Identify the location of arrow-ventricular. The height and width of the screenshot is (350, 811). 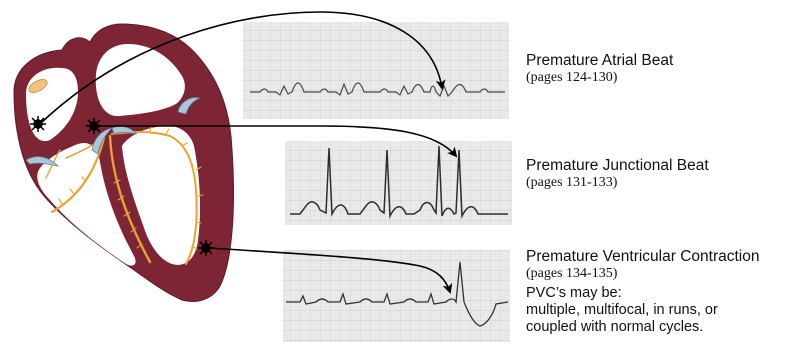
(331, 270).